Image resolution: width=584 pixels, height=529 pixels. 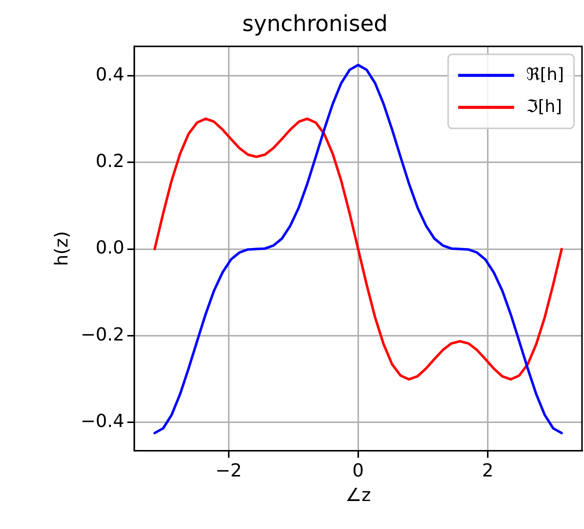 What do you see at coordinates (358, 471) in the screenshot?
I see `x-tick-label: 0` at bounding box center [358, 471].